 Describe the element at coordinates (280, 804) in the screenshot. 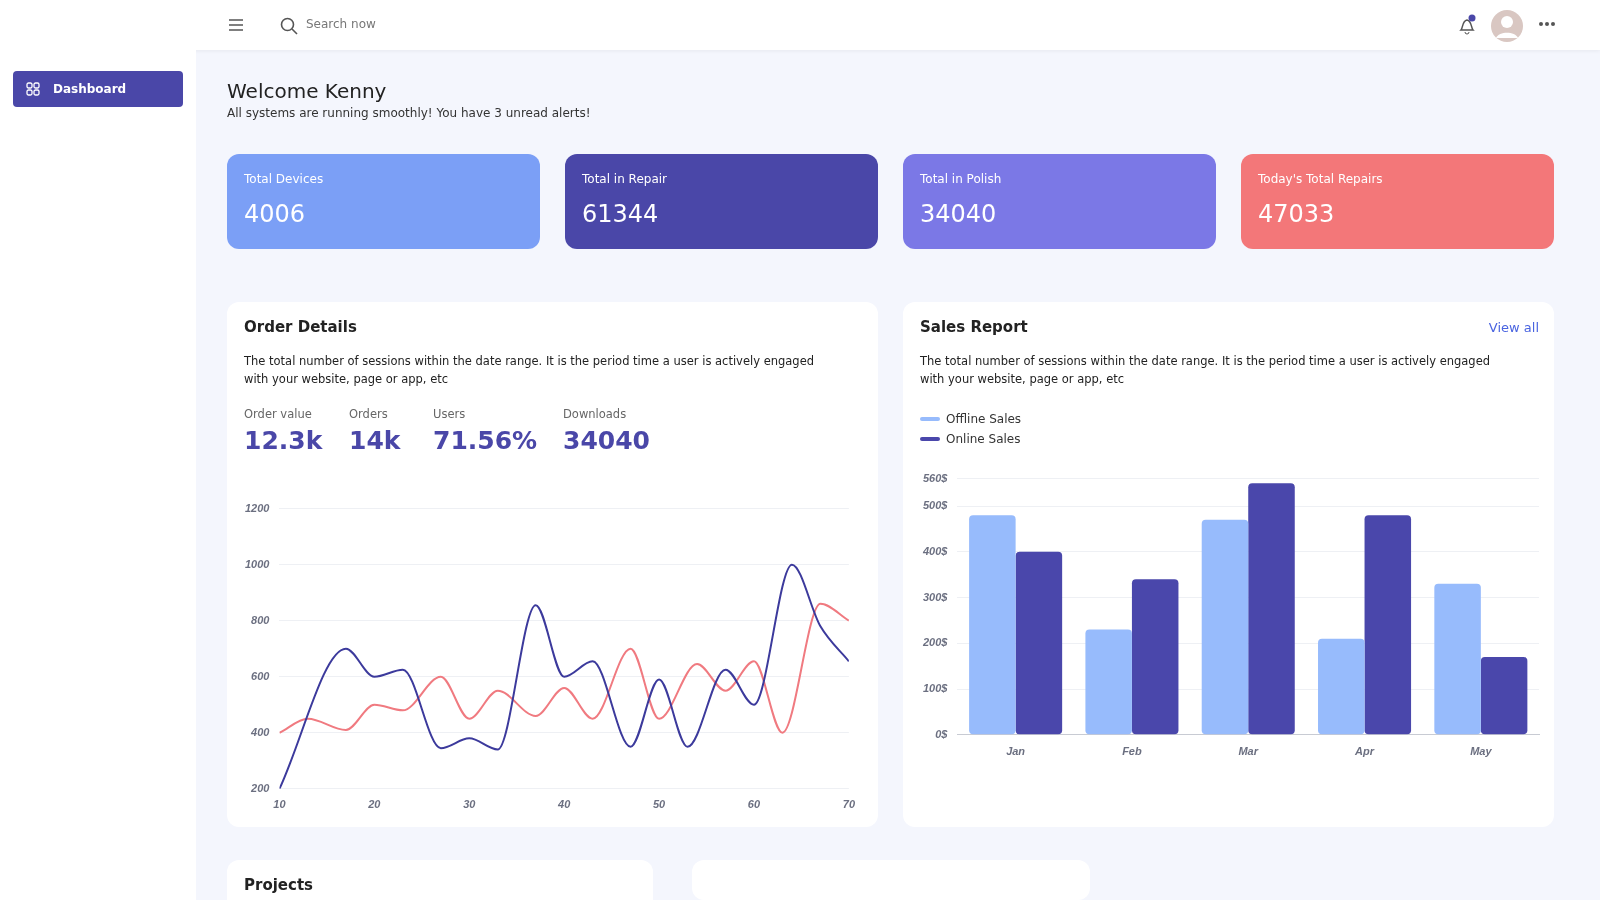

I see `x-tick-label: 10` at that location.